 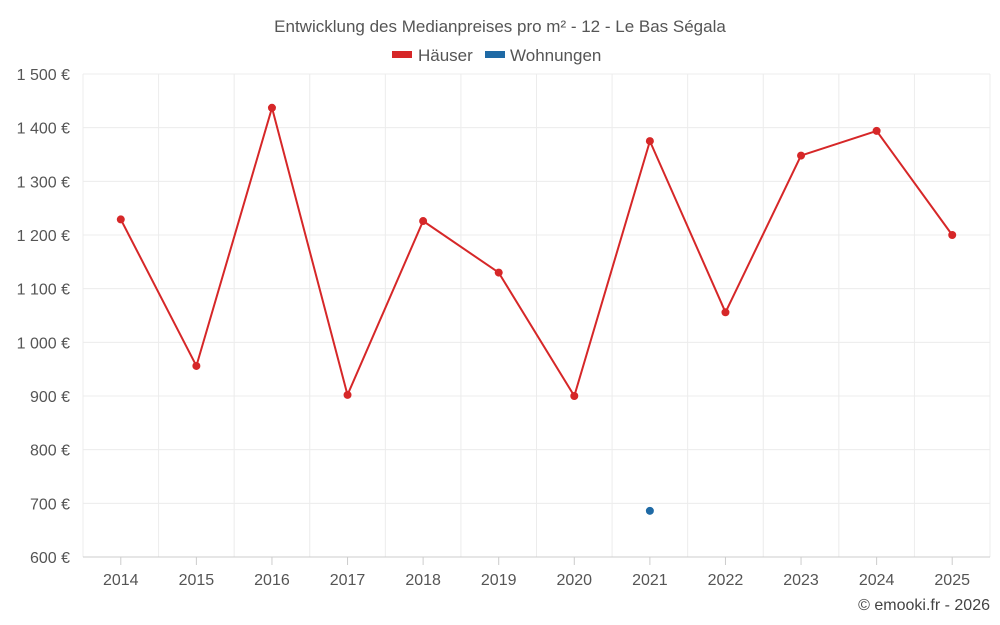 What do you see at coordinates (650, 580) in the screenshot?
I see `x-tick-label: 2021` at bounding box center [650, 580].